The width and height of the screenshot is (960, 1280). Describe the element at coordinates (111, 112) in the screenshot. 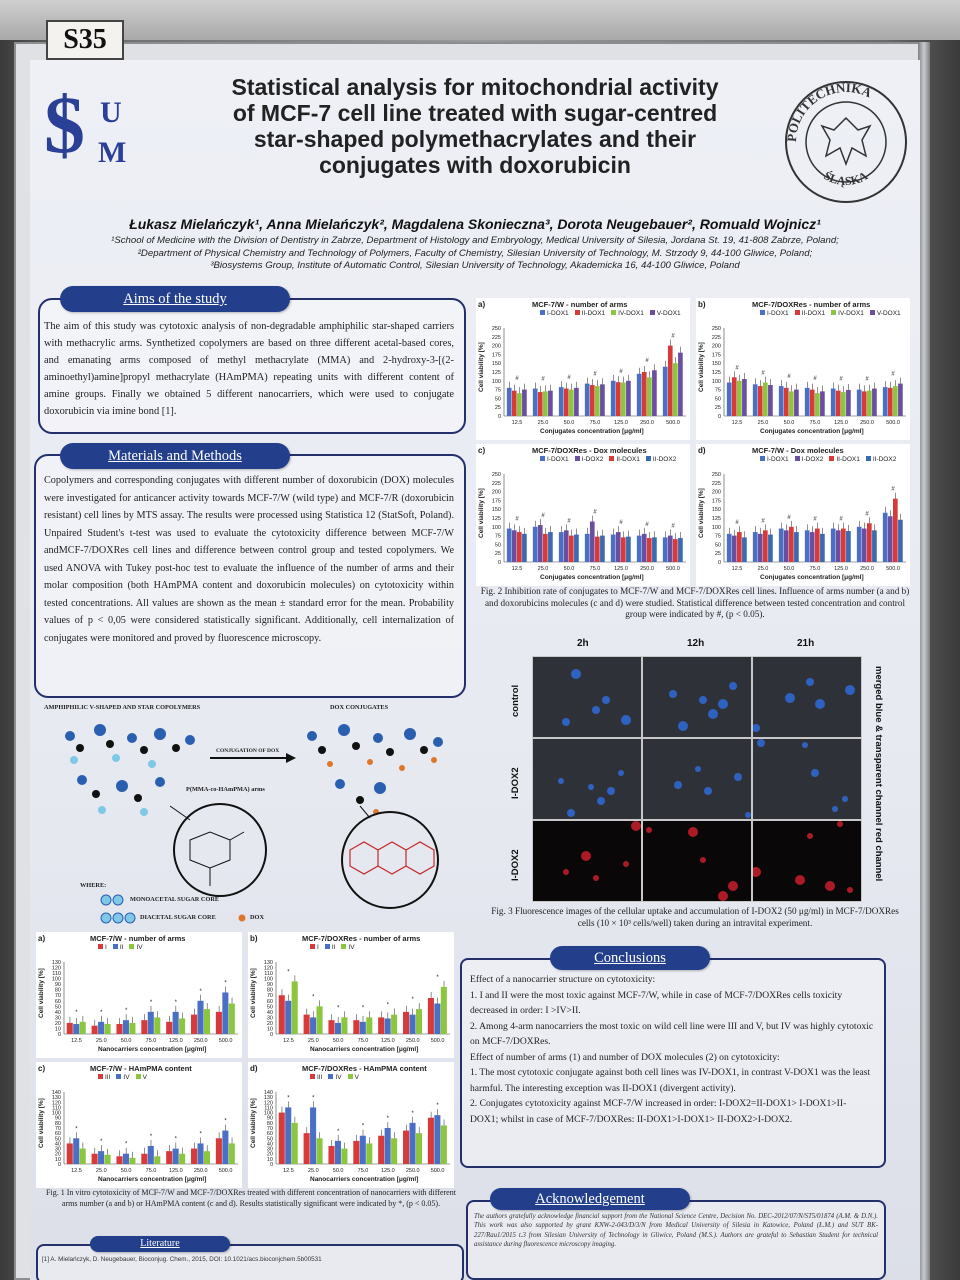

I see `sum-logo-u: U` at that location.